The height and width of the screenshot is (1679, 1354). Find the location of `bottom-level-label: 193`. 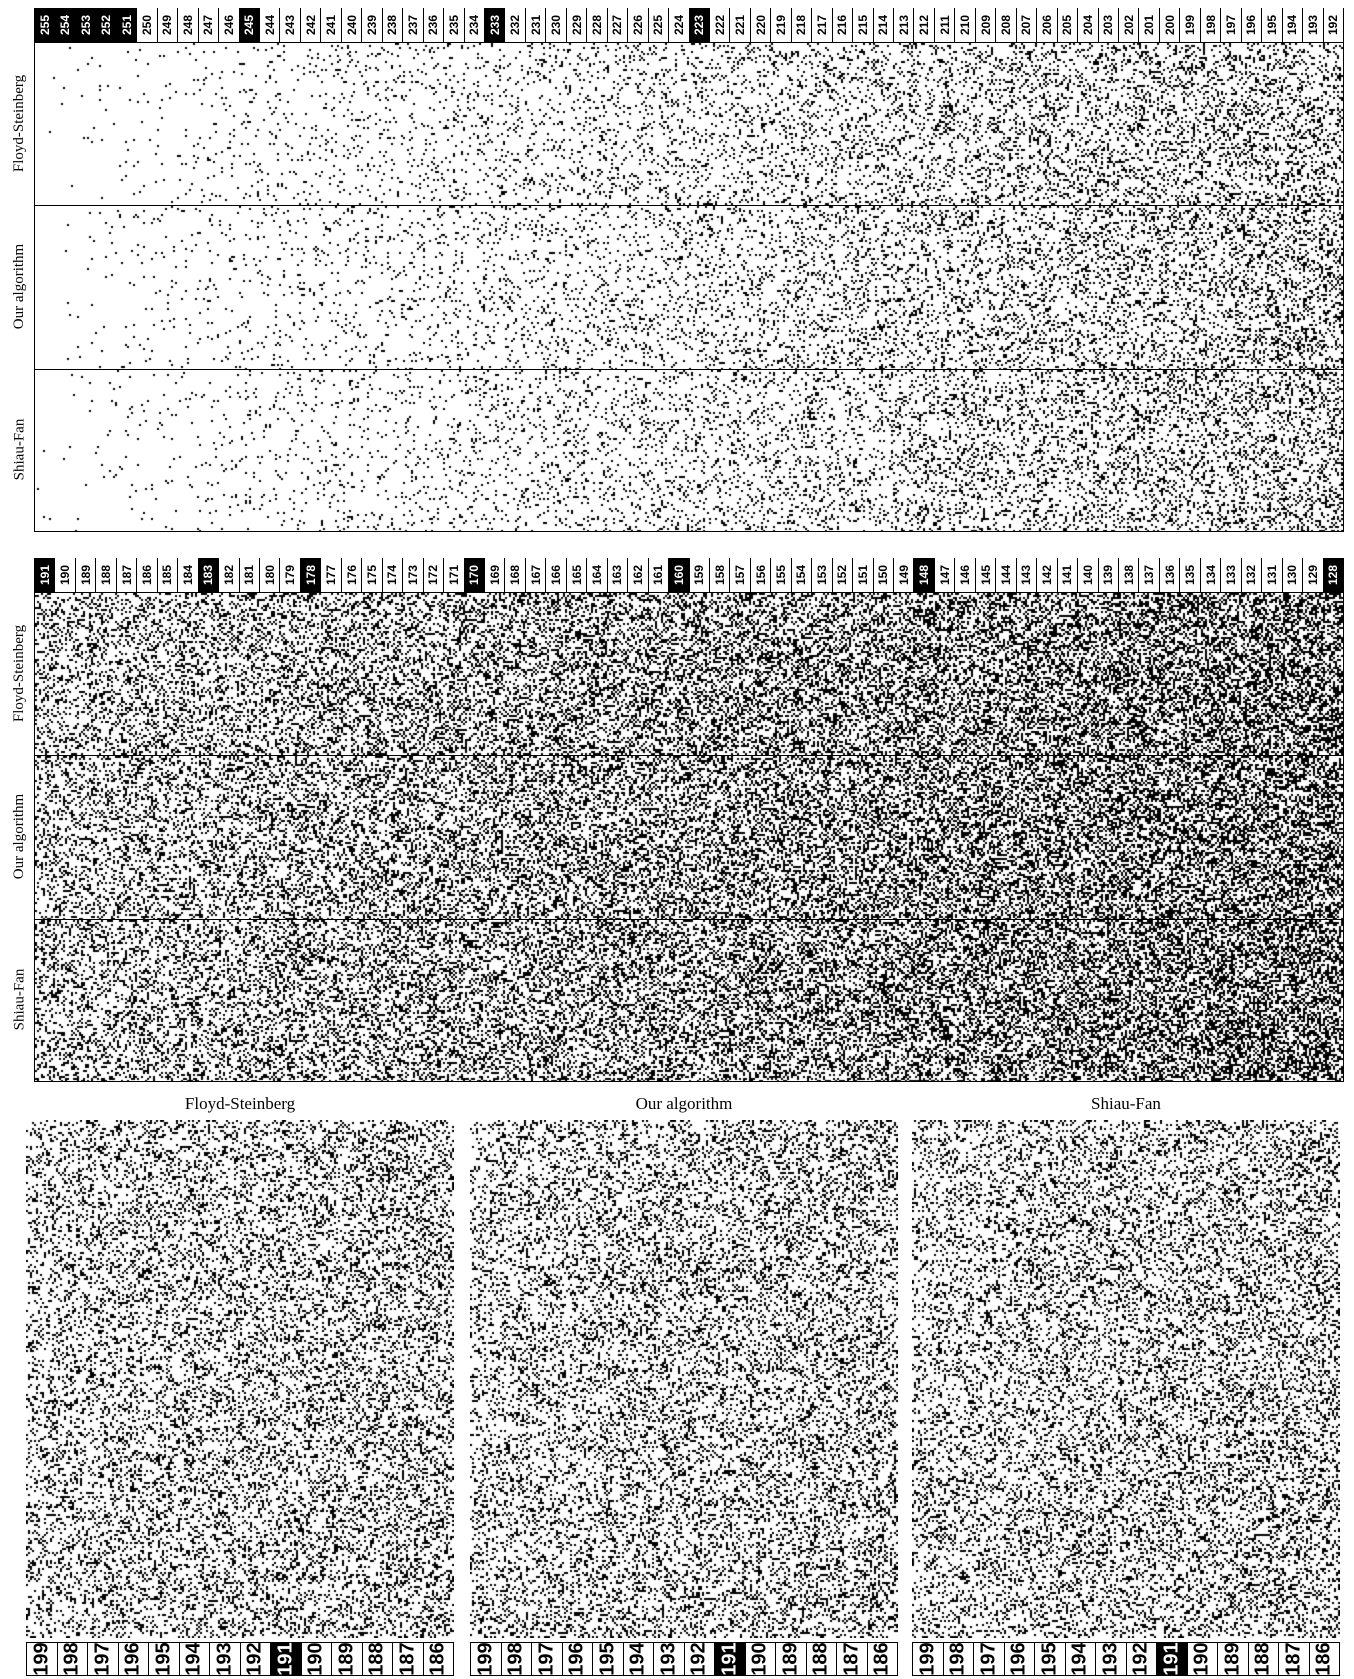

bottom-level-label: 193 is located at coordinates (668, 1659).